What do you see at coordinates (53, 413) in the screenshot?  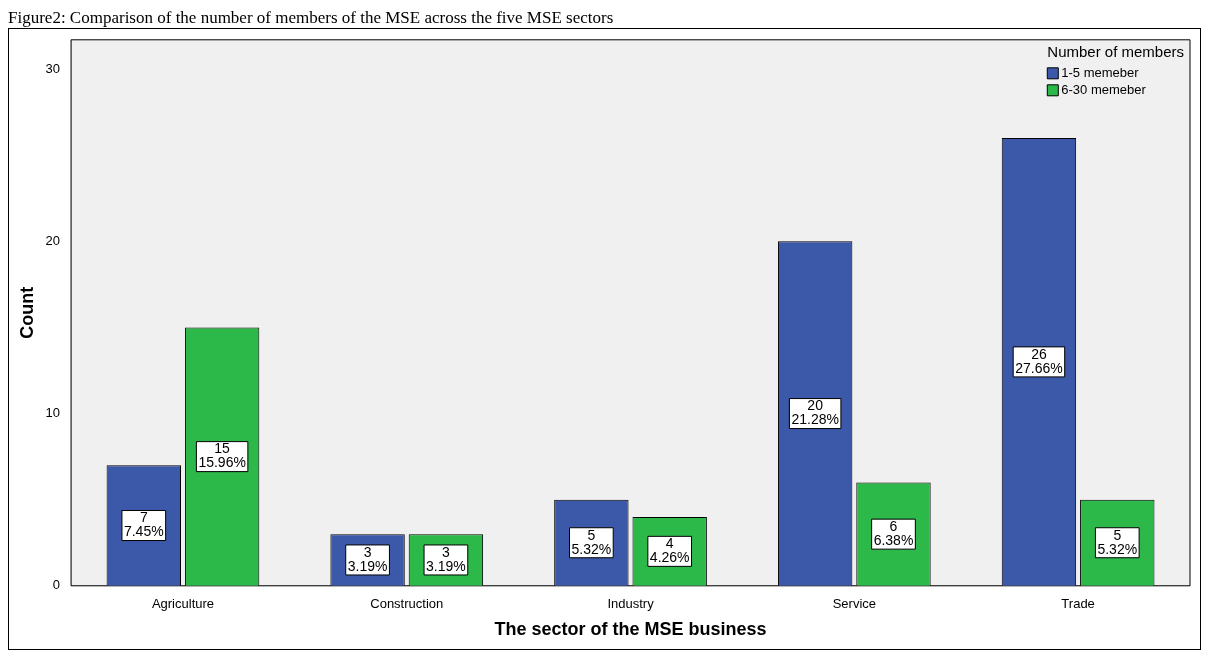 I see `y-tick-label: 10` at bounding box center [53, 413].